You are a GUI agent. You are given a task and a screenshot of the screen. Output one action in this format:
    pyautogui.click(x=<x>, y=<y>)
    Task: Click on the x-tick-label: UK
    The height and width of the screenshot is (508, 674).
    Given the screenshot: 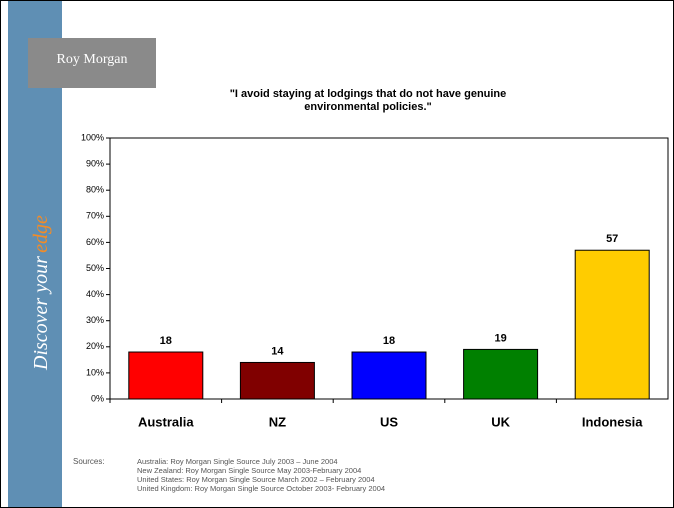 What is the action you would take?
    pyautogui.click(x=500, y=421)
    